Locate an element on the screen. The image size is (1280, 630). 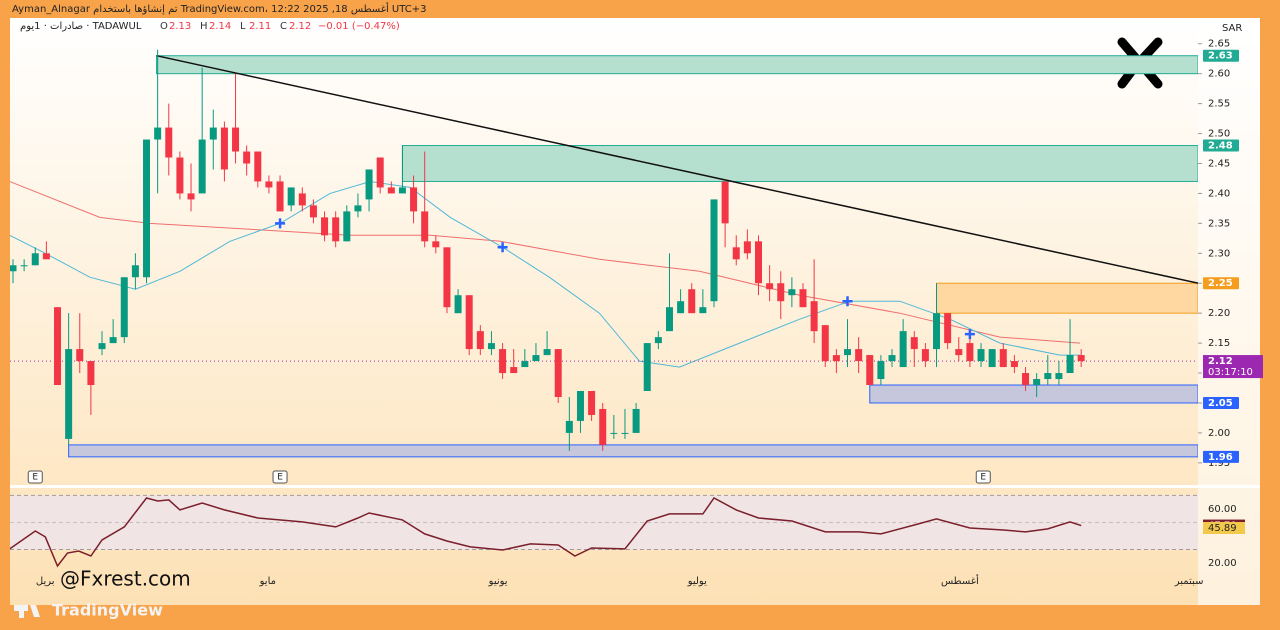
level-tag-label: 2.48 is located at coordinates (1220, 146).